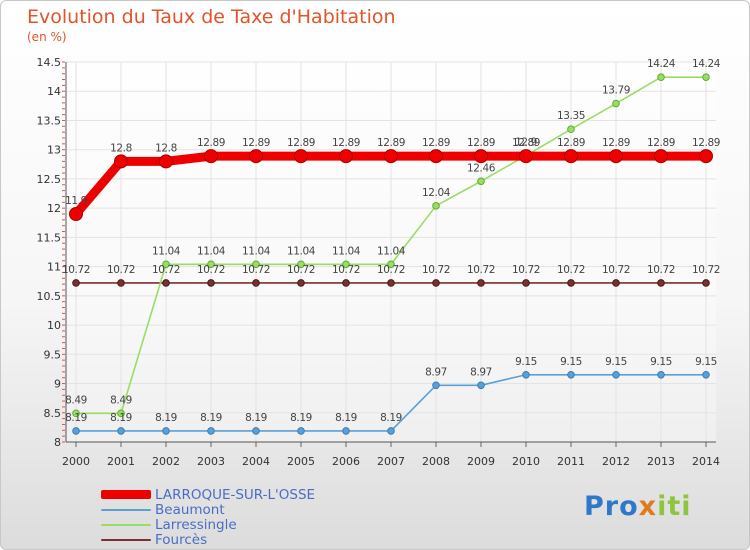  I want to click on data-label-larroque: 11.9, so click(76, 201).